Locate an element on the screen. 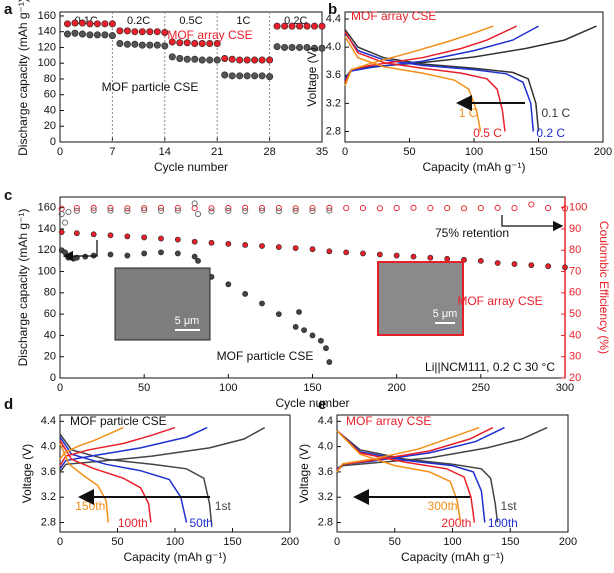  y2-tick-label: 90 is located at coordinates (575, 229).